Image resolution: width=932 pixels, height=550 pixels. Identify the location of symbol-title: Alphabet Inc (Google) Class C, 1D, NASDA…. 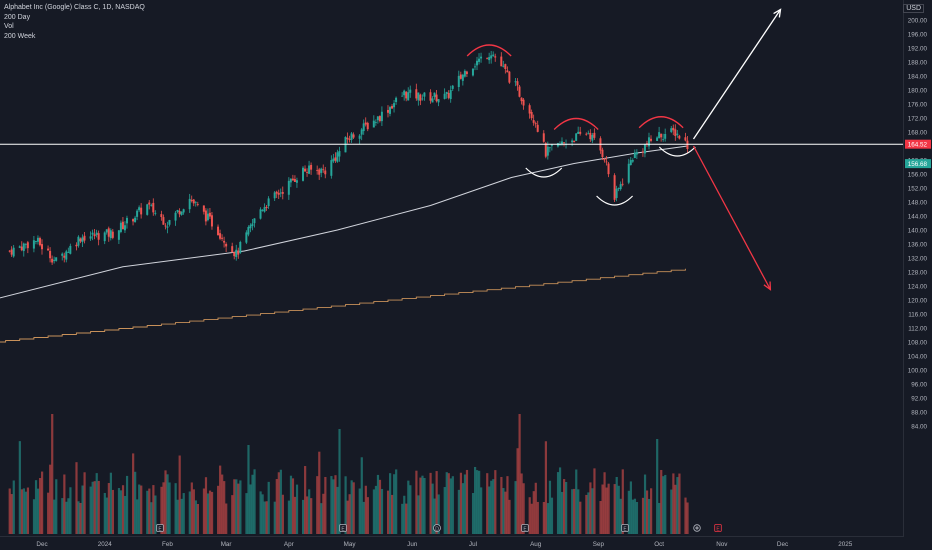
(74, 7).